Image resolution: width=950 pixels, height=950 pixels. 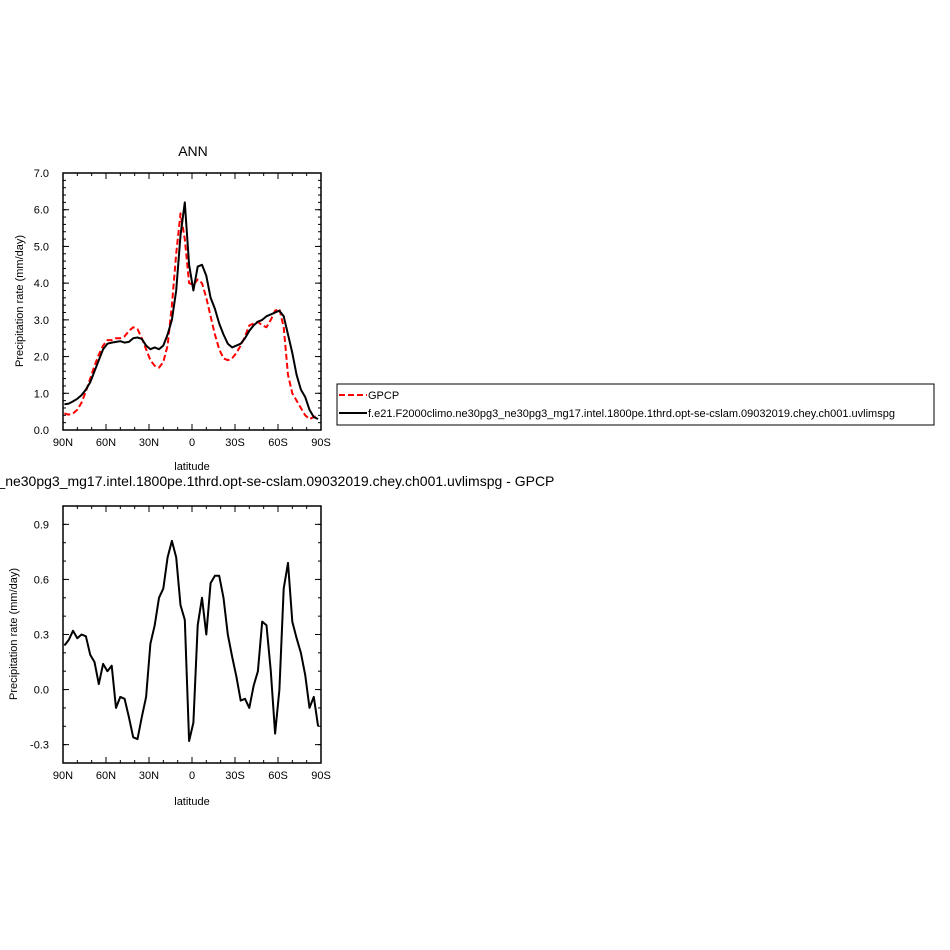 I want to click on top-x-tick-label: 90S, so click(x=321, y=443).